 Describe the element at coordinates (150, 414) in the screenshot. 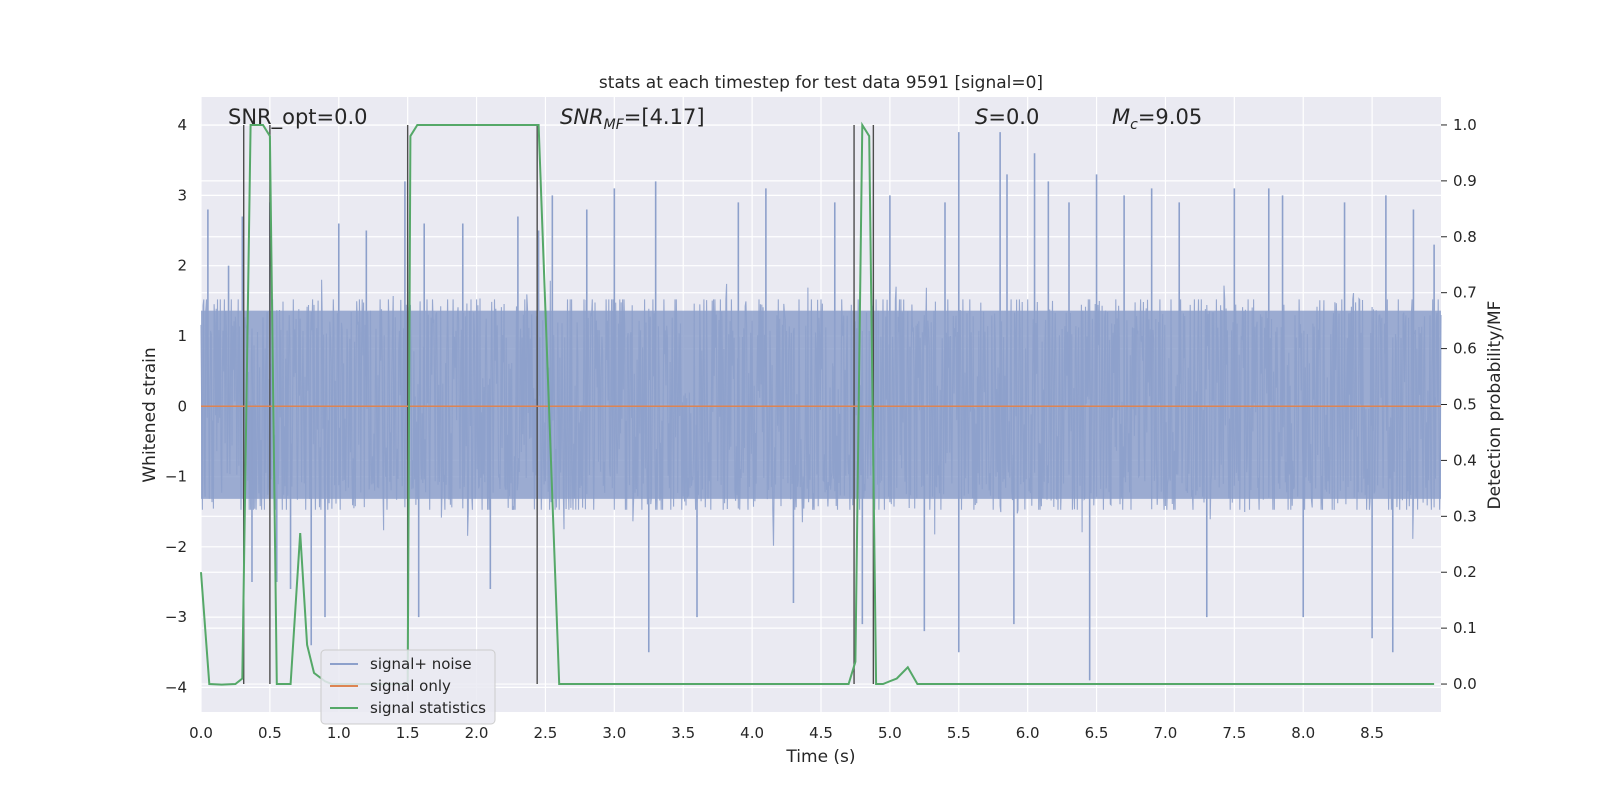

I see `y-left-axis-label: Whitened strain` at that location.